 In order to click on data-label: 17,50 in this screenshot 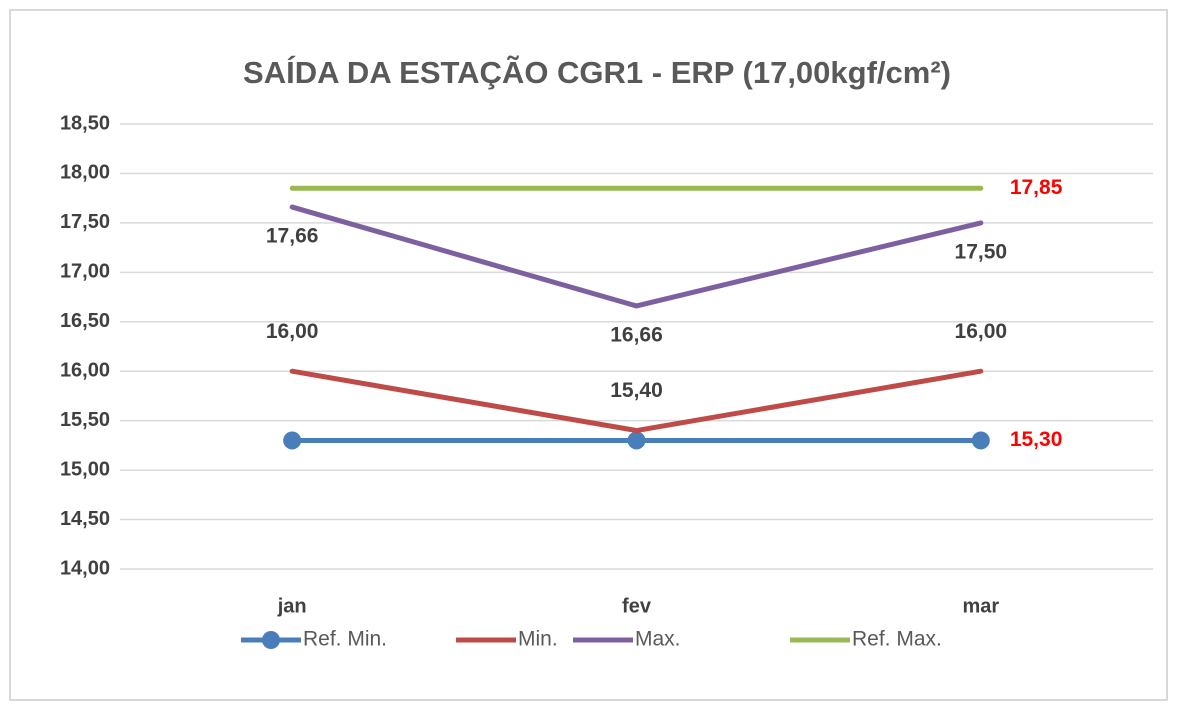, I will do `click(981, 251)`.